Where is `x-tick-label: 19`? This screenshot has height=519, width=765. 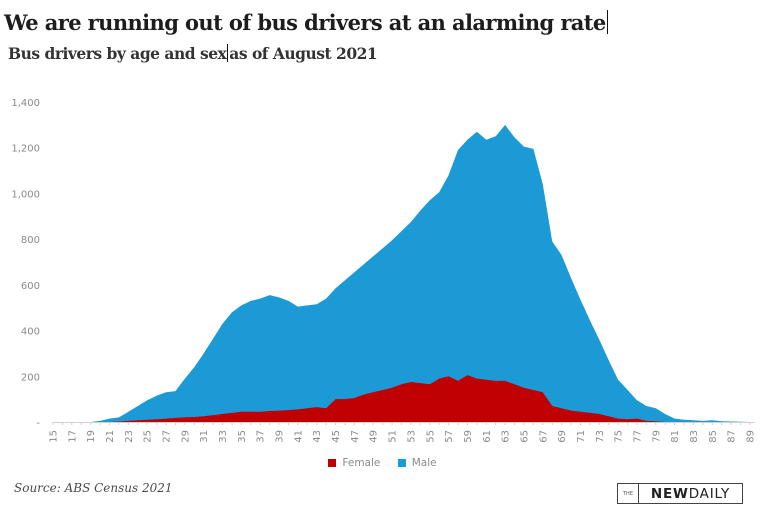
x-tick-label: 19 is located at coordinates (91, 436).